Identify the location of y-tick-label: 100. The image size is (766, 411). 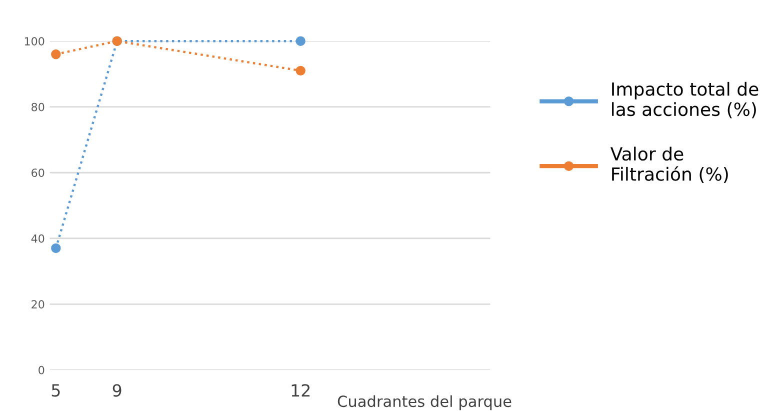
(34, 41).